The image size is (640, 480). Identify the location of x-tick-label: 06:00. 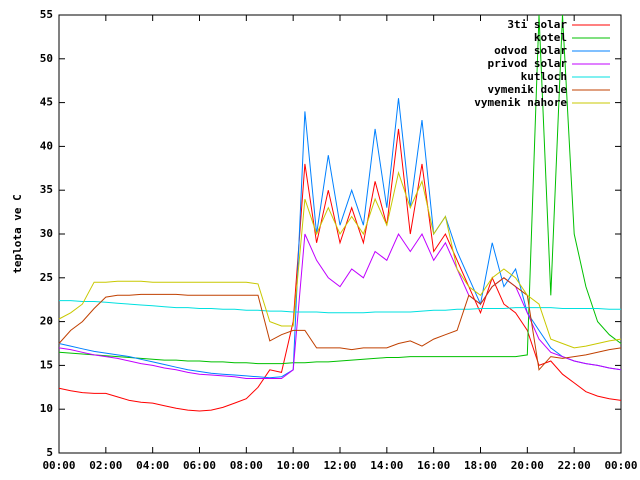
(199, 465).